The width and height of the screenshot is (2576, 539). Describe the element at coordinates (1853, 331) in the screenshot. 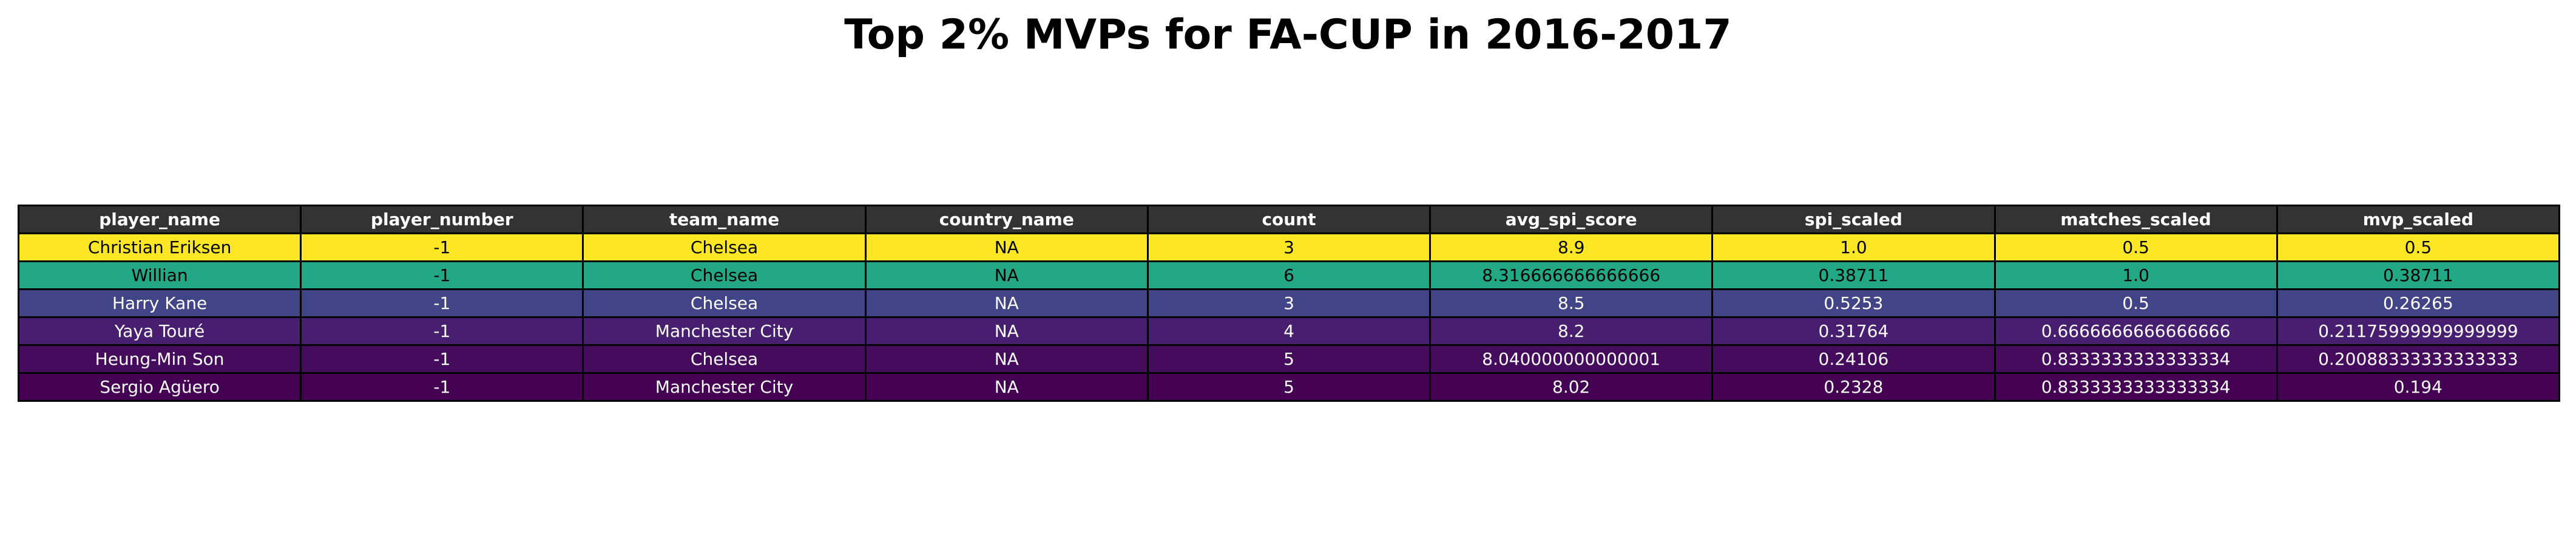

I see `table-cell-spi-scaled: 0.31764` at that location.